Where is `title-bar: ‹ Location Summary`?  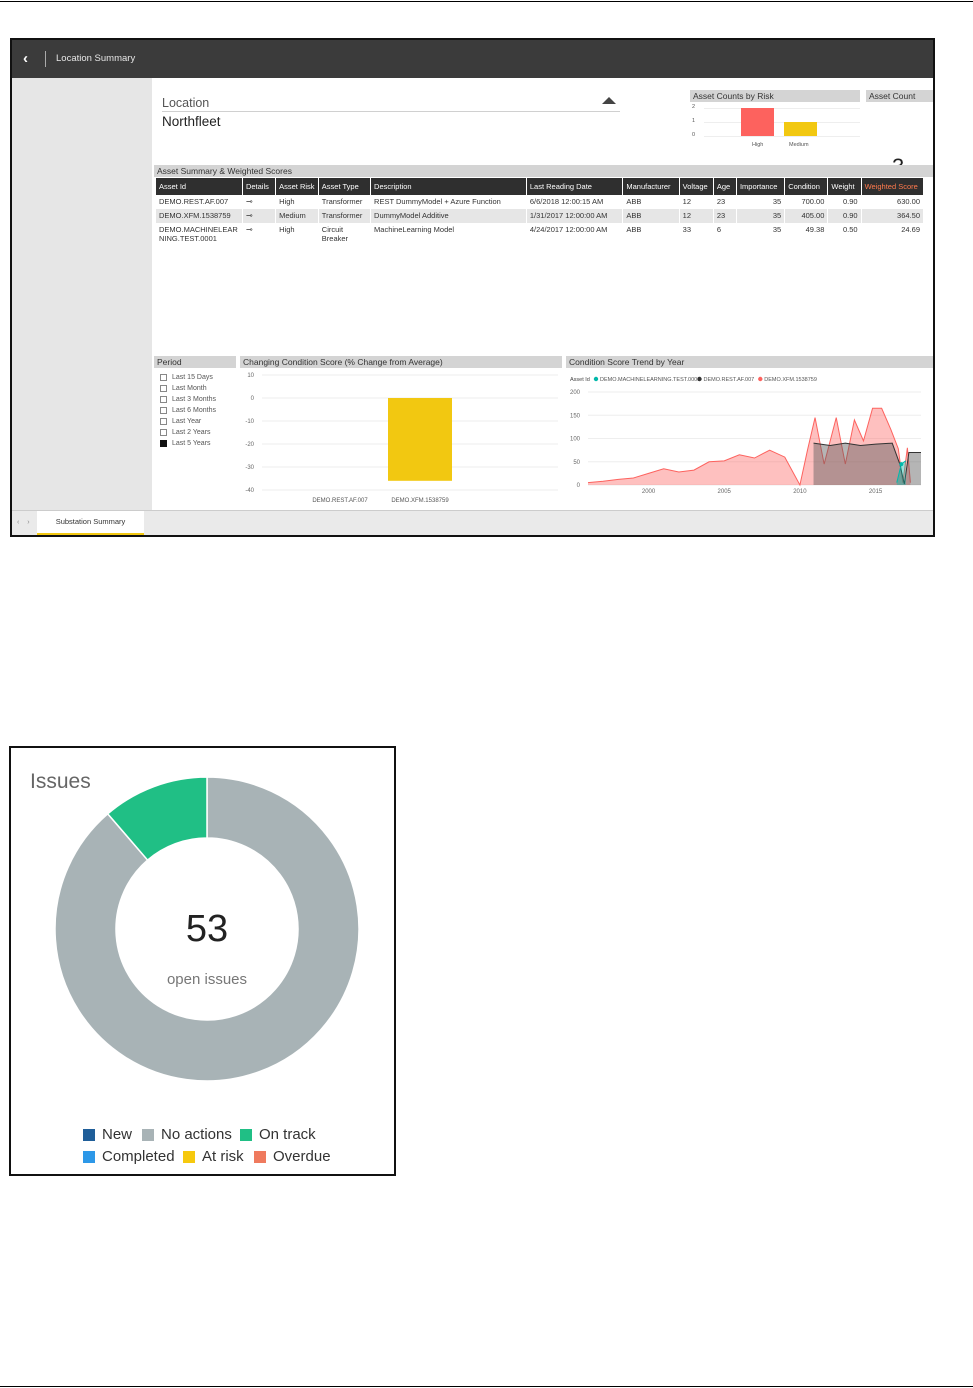 title-bar: ‹ Location Summary is located at coordinates (472, 59).